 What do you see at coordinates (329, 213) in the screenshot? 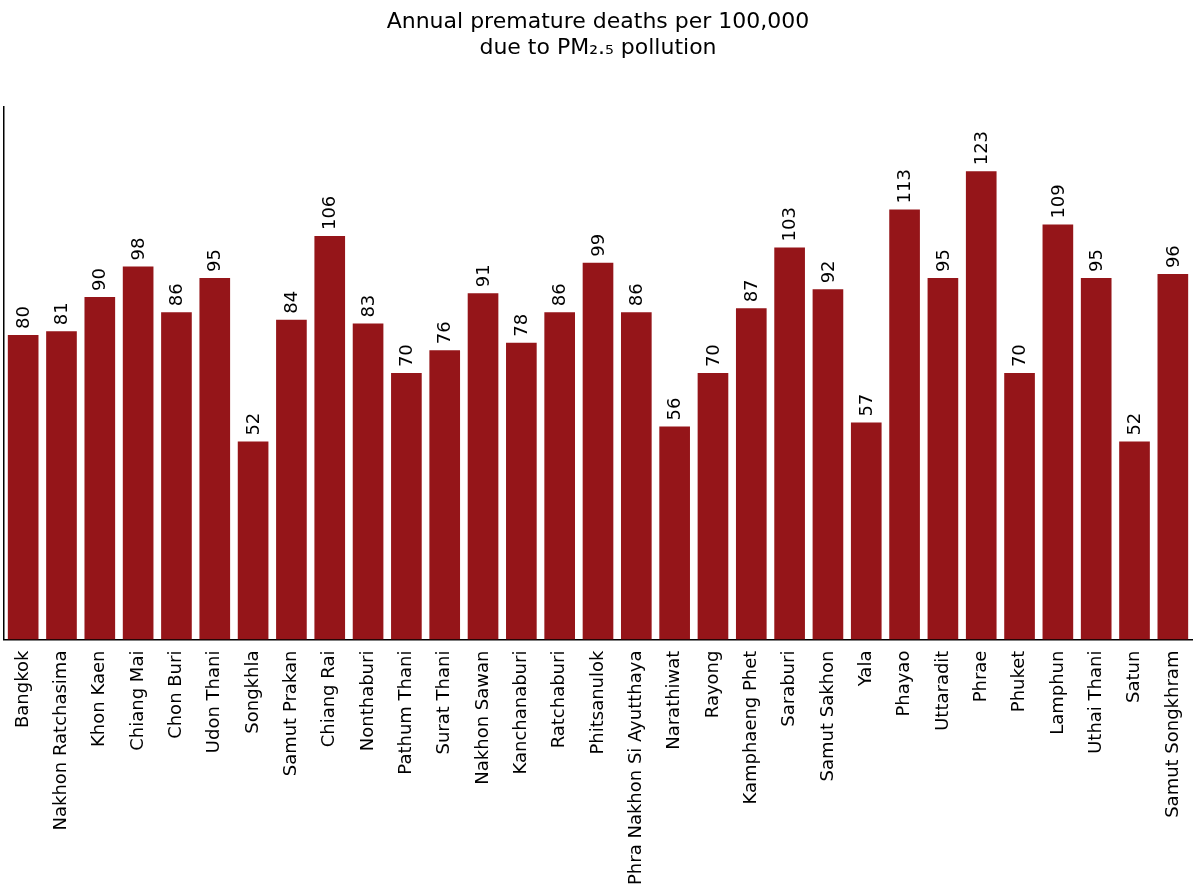
I see `data-label: 106` at bounding box center [329, 213].